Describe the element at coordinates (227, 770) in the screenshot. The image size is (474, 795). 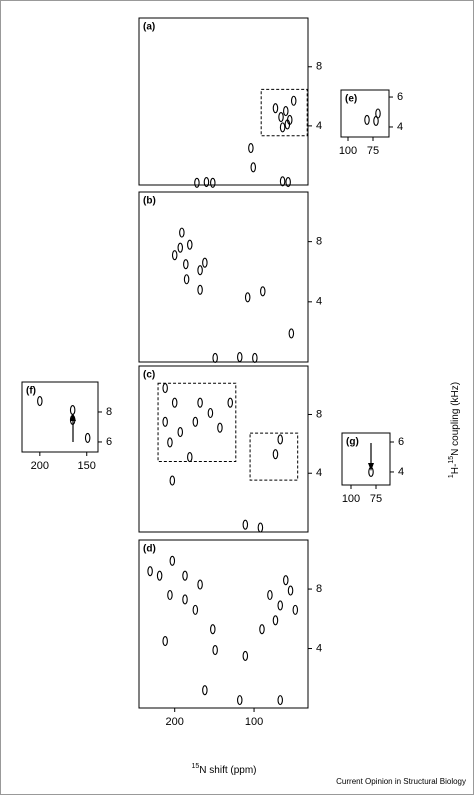
I see `x-axis-label-part: N shift (ppm)` at that location.